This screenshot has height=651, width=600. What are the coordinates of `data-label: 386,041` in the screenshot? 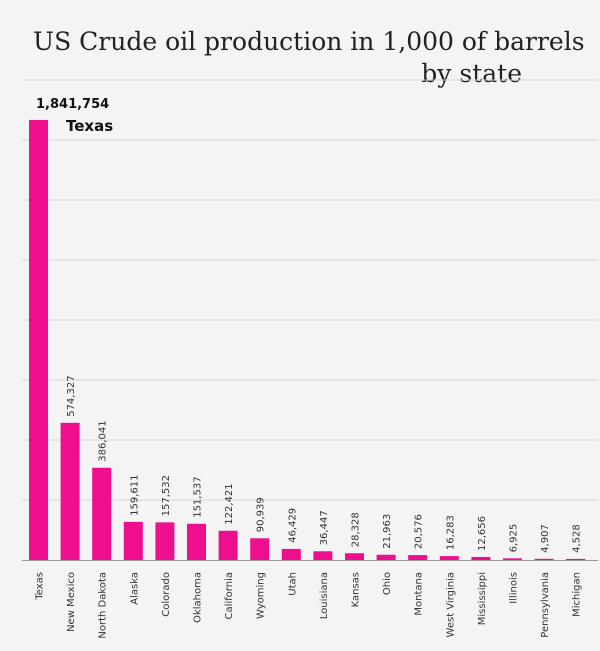 It's located at (103, 440).